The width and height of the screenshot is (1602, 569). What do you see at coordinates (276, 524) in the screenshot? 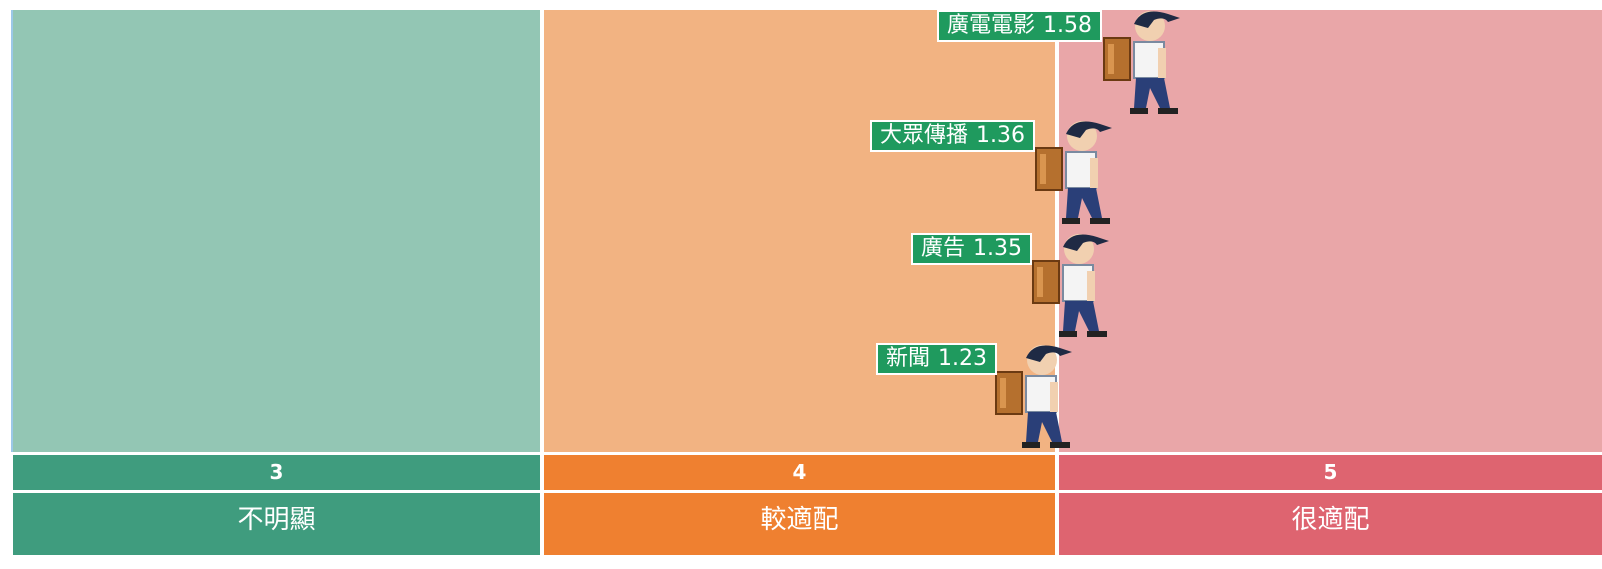
I see `column-label: 不明顯` at bounding box center [276, 524].